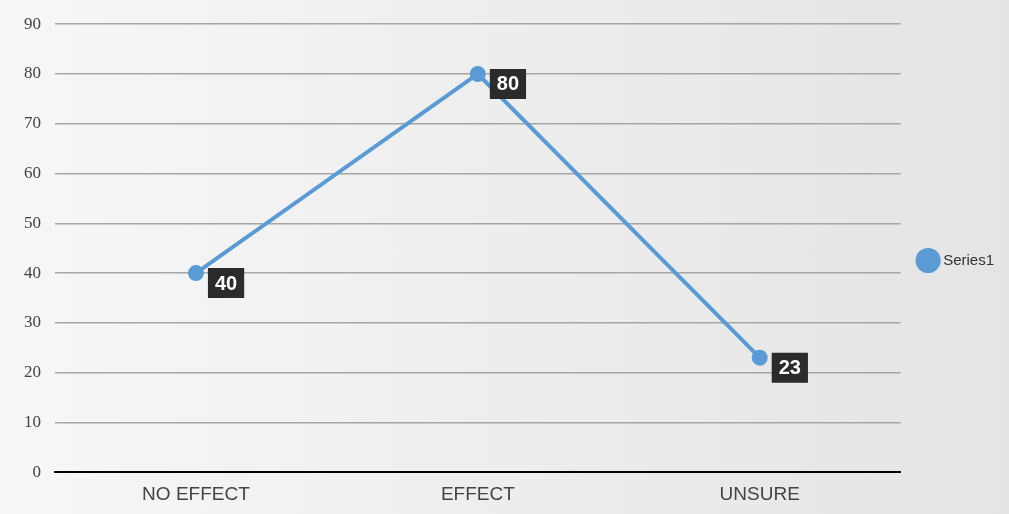  I want to click on y-tick-label: 60, so click(32, 172).